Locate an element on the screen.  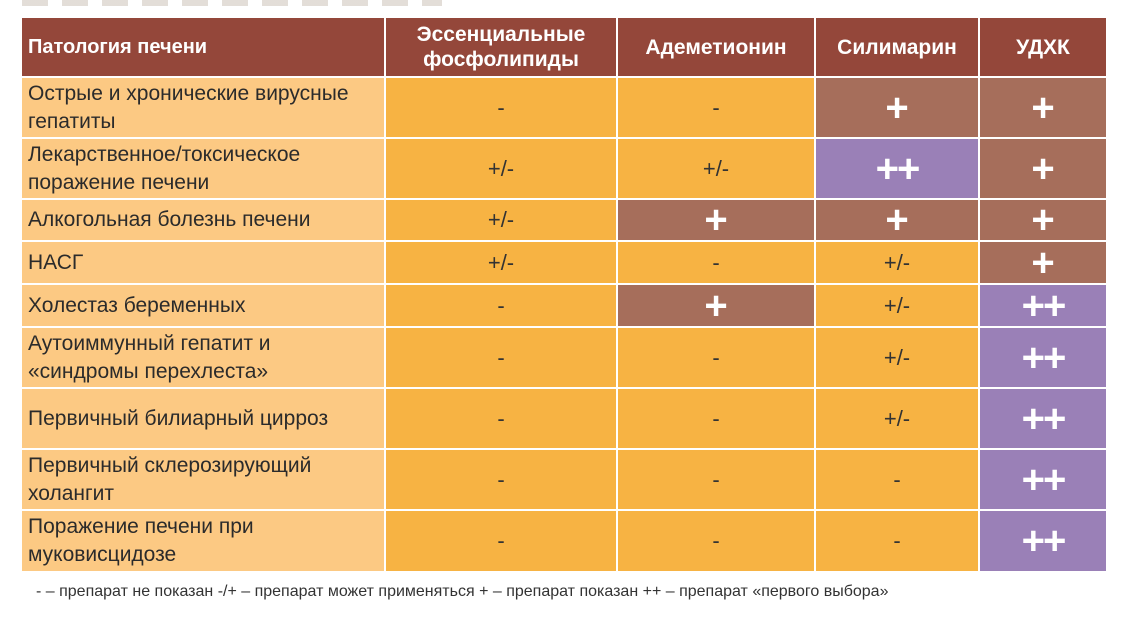
header-ademetionine: Адеметионин is located at coordinates (716, 47).